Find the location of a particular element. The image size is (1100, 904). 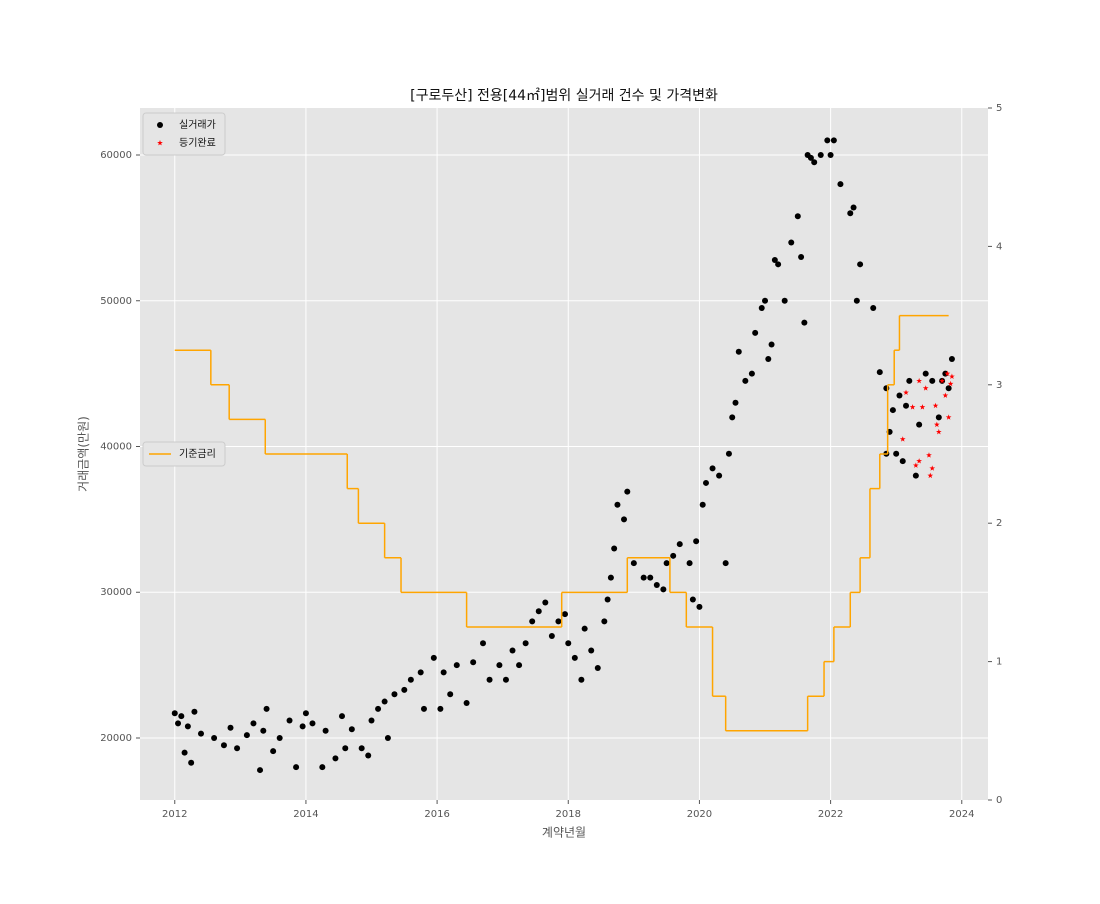

x-tick-label: 2020 is located at coordinates (699, 814).